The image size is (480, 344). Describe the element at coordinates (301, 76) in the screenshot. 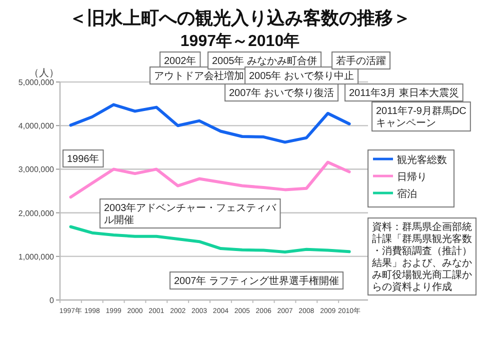

I see `annotation: 2005年 おいで祭り中止` at that location.